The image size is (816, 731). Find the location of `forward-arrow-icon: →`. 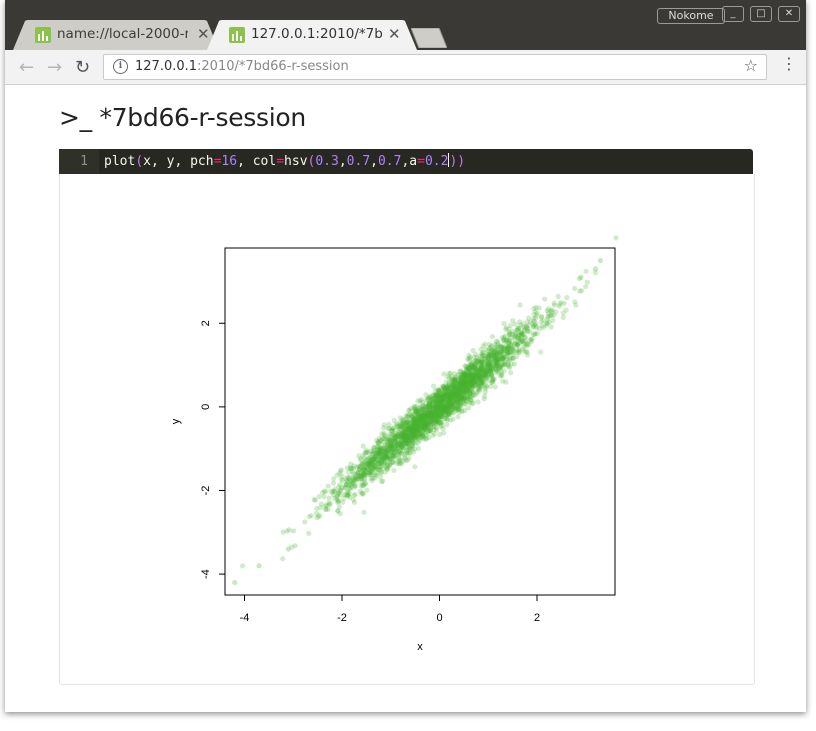

forward-arrow-icon: → is located at coordinates (55, 67).